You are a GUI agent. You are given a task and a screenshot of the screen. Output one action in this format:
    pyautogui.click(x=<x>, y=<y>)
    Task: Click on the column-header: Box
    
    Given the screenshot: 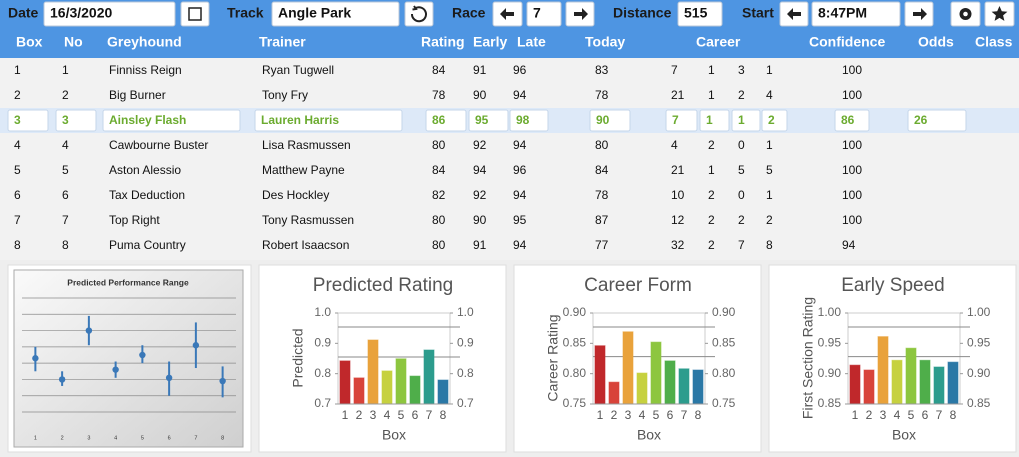 What is the action you would take?
    pyautogui.click(x=29, y=42)
    